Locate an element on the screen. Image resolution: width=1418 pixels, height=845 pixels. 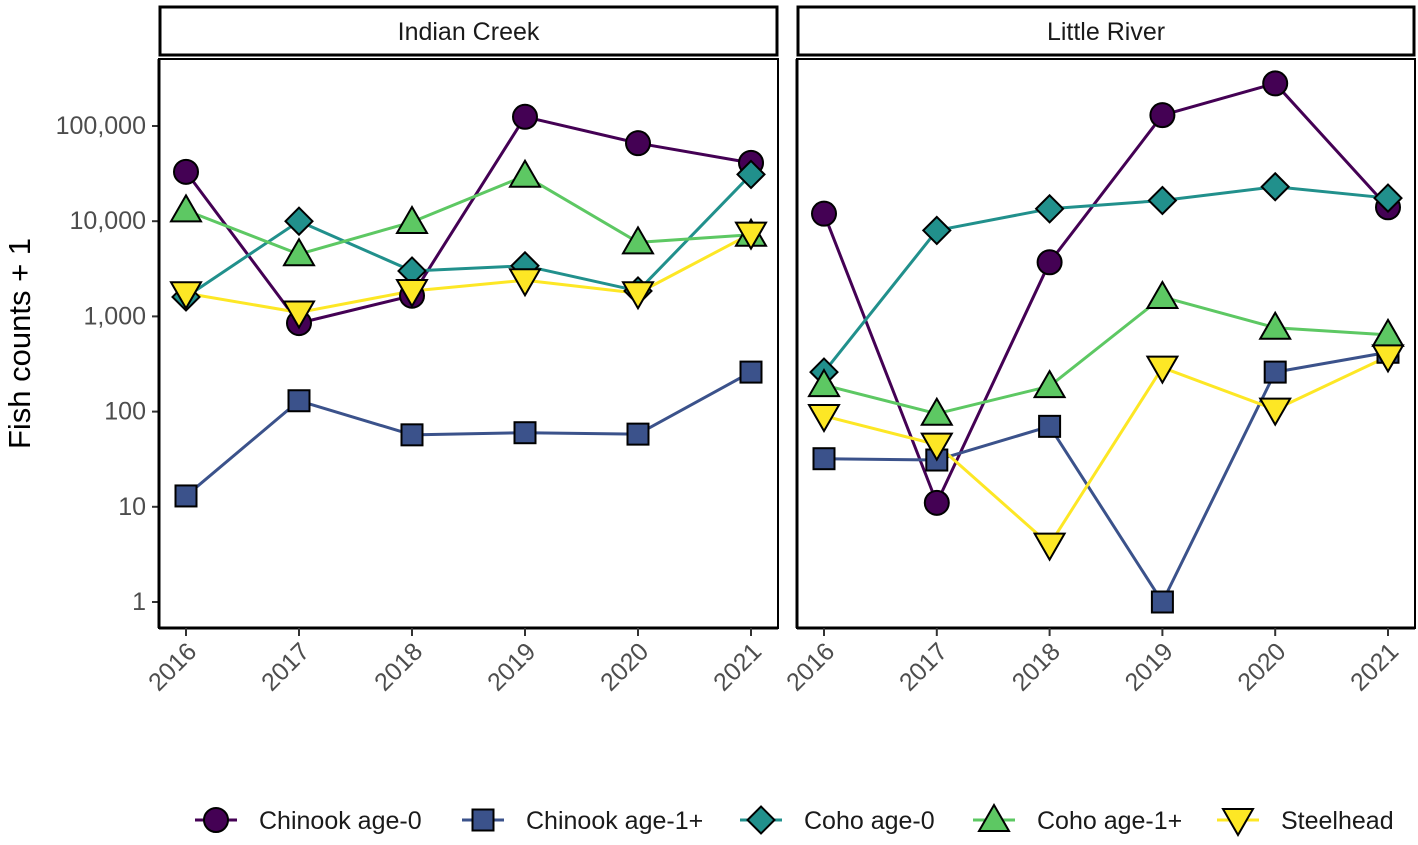
facet-strip-label: Indian Creek is located at coordinates (469, 32).